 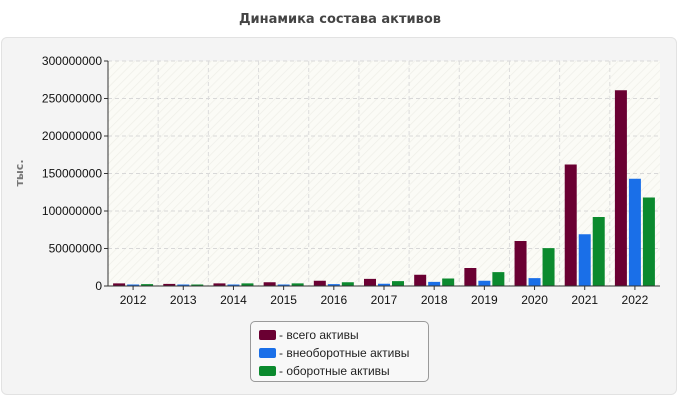 What do you see at coordinates (133, 285) in the screenshot?
I see `bar-noncurrent-2012` at bounding box center [133, 285].